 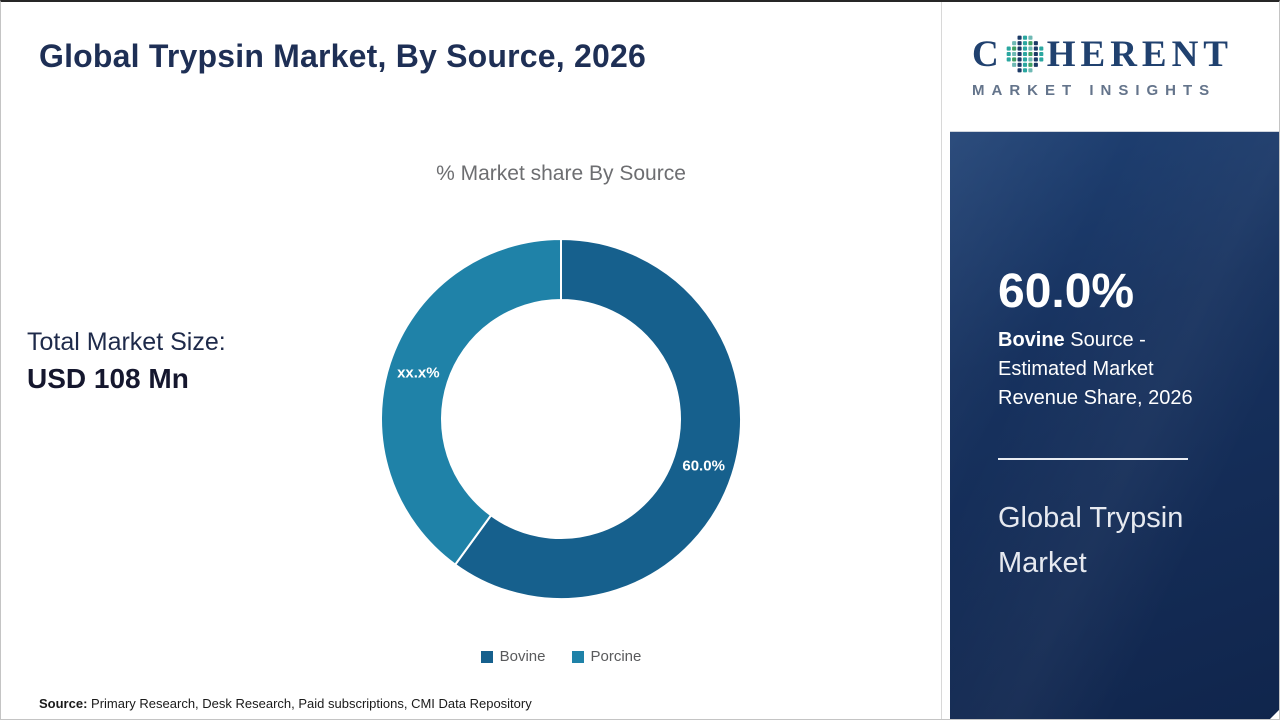 I want to click on legend-swatch-bovine, so click(x=486, y=656).